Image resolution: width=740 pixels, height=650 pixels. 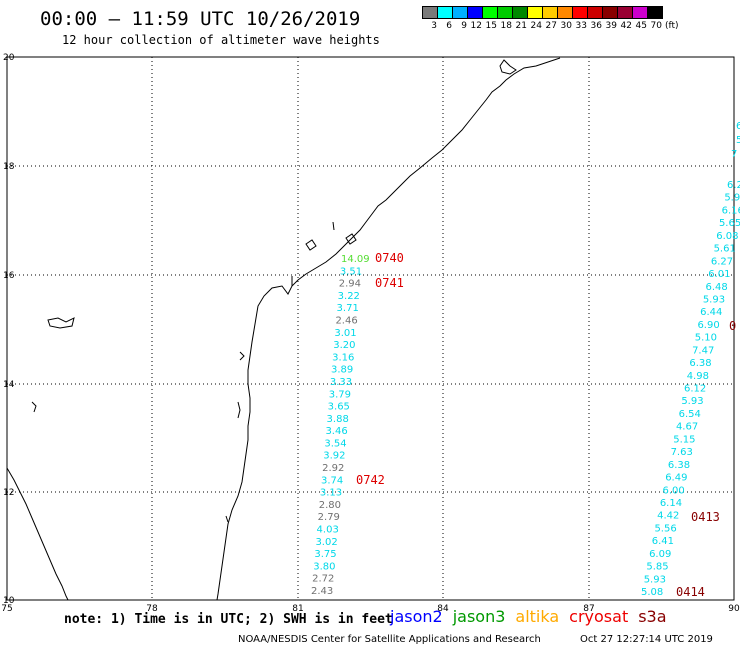 What do you see at coordinates (9, 276) in the screenshot?
I see `lat-tick-label: 16` at bounding box center [9, 276].